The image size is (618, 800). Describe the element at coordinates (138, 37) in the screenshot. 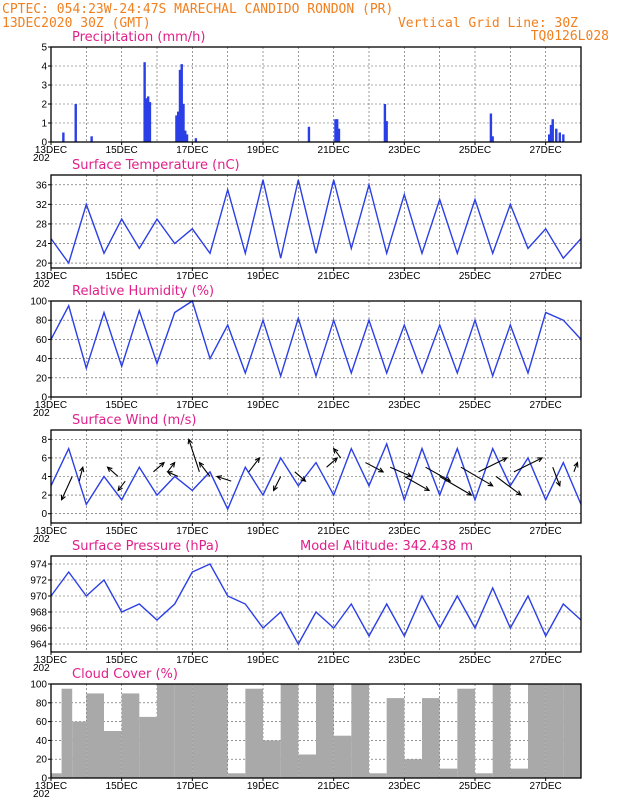

I see `precipitation-title: Precipitation (mm/h)` at that location.